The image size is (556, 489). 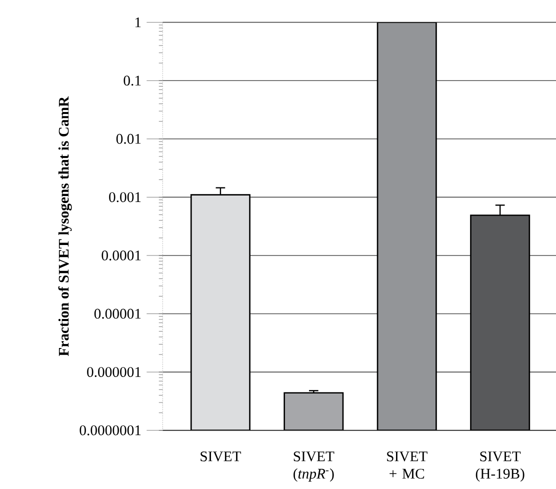 I want to click on y-tick-label: 0.001, so click(x=125, y=197).